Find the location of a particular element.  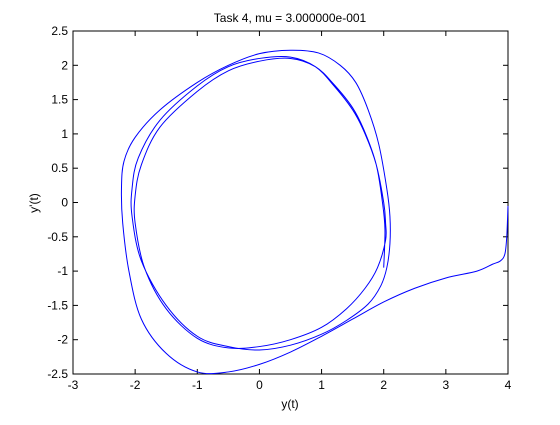

y-tick-label: 2 is located at coordinates (64, 65).